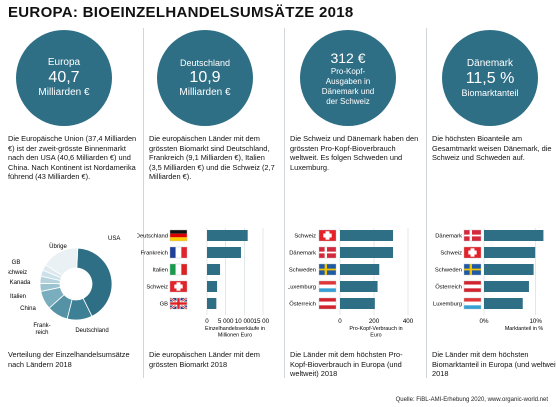 The image size is (556, 407). What do you see at coordinates (235, 336) in the screenshot?
I see `axis-label: Millionen Euro` at bounding box center [235, 336].